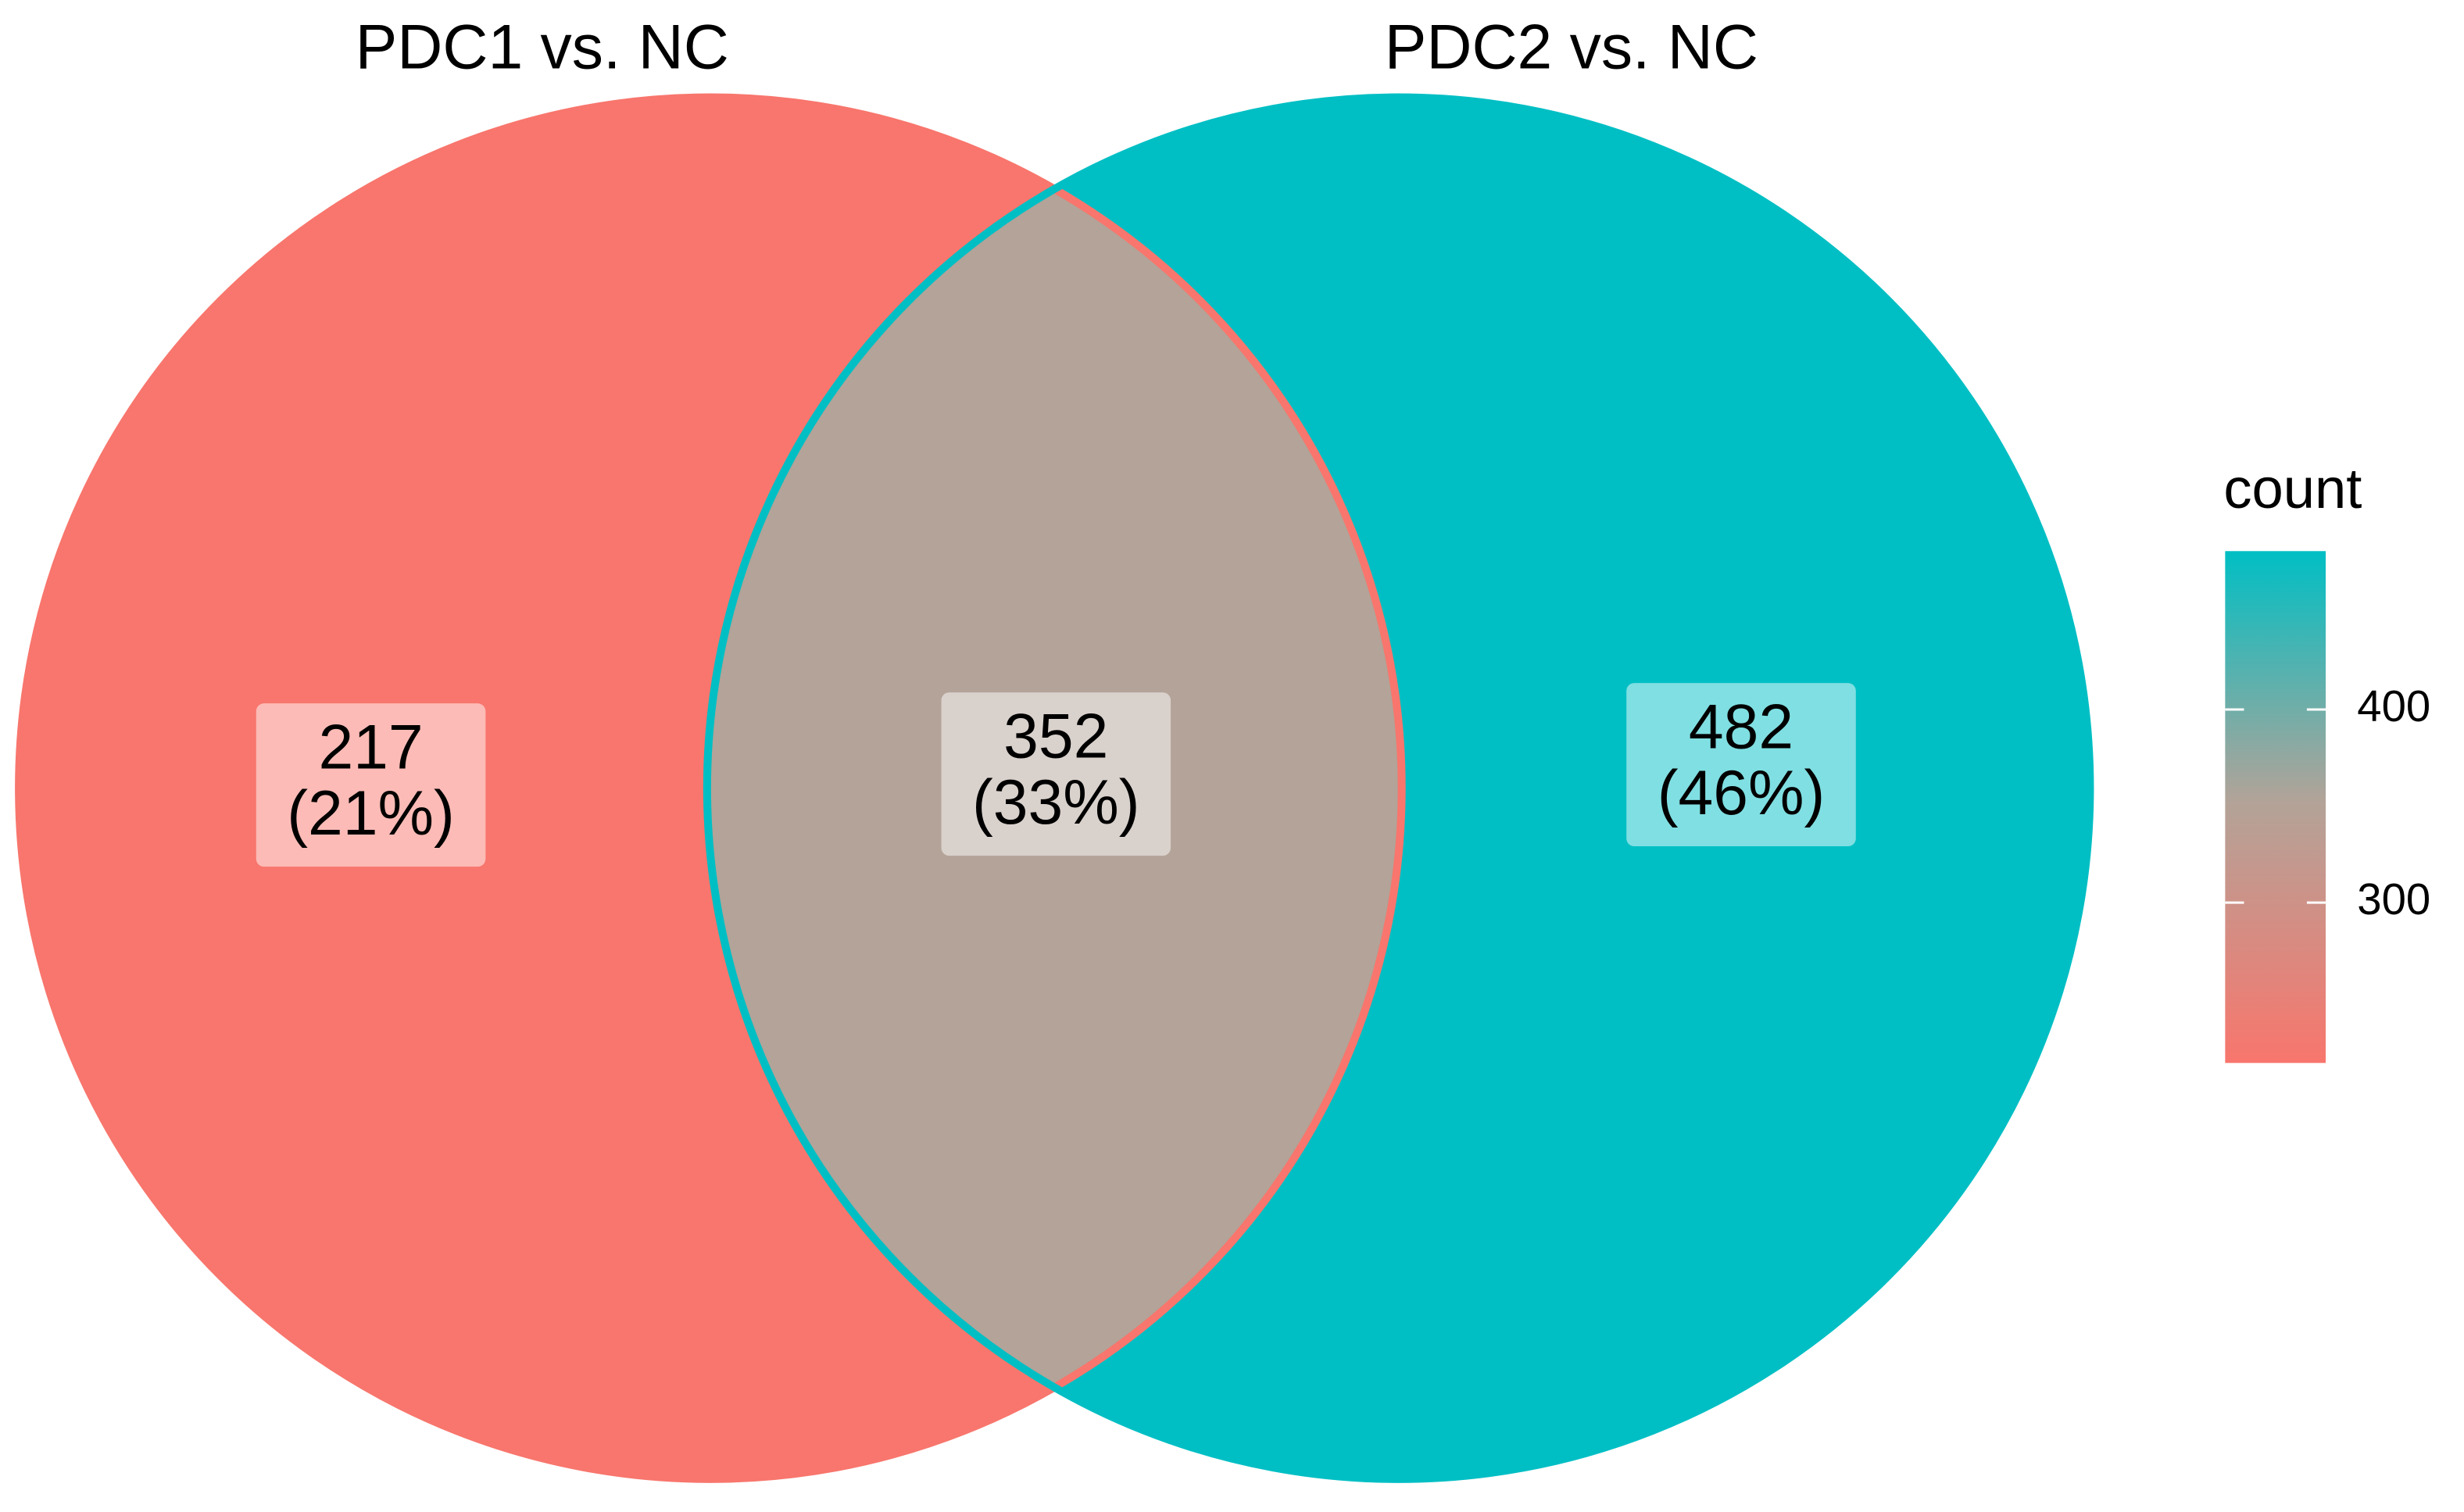 The width and height of the screenshot is (2464, 1512). I want to click on region-count: 482, so click(1741, 727).